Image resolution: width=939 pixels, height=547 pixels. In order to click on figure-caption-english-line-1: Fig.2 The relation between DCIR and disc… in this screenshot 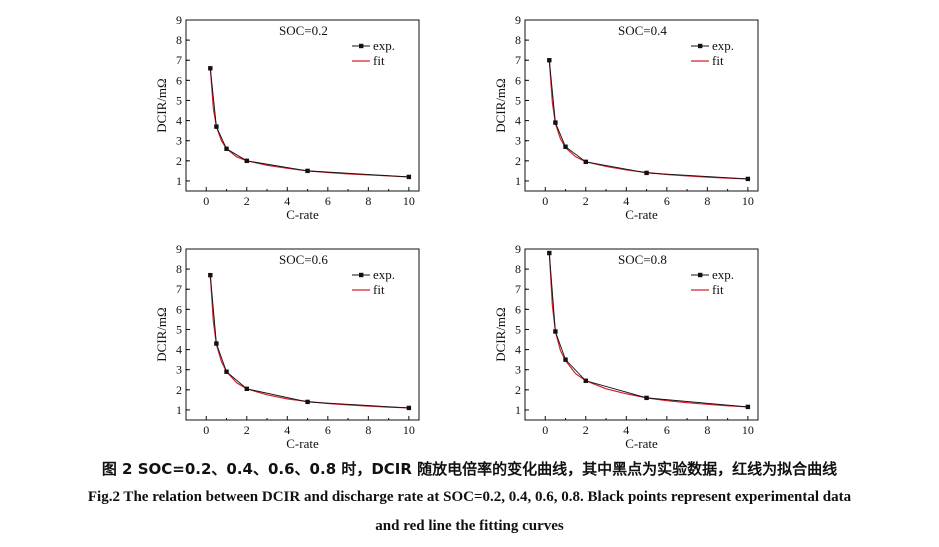, I will do `click(469, 497)`.